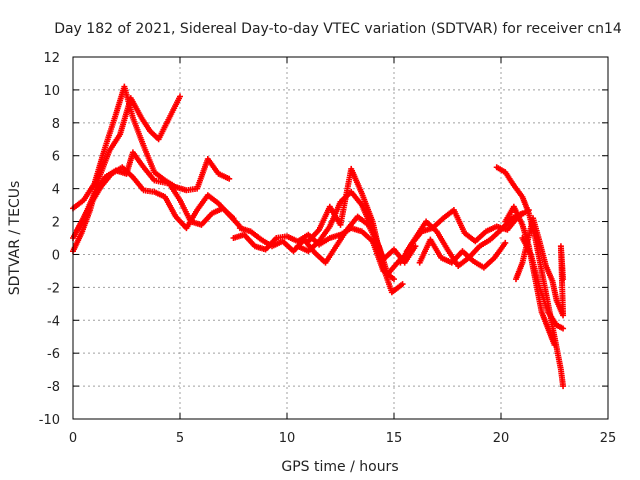 This screenshot has height=480, width=640. What do you see at coordinates (49, 420) in the screenshot?
I see `y-tick-label: -10` at bounding box center [49, 420].